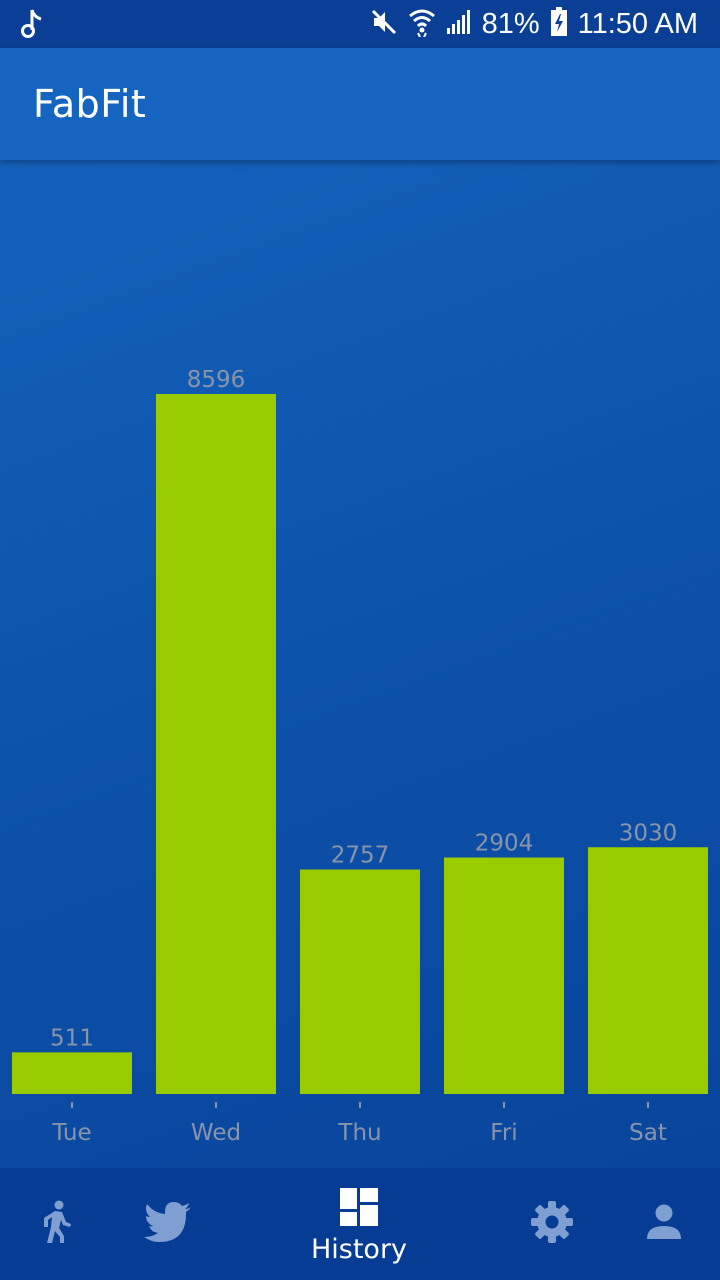 The width and height of the screenshot is (720, 1280). Describe the element at coordinates (360, 24) in the screenshot. I see `status-bar: 81% 11:50 AM` at that location.